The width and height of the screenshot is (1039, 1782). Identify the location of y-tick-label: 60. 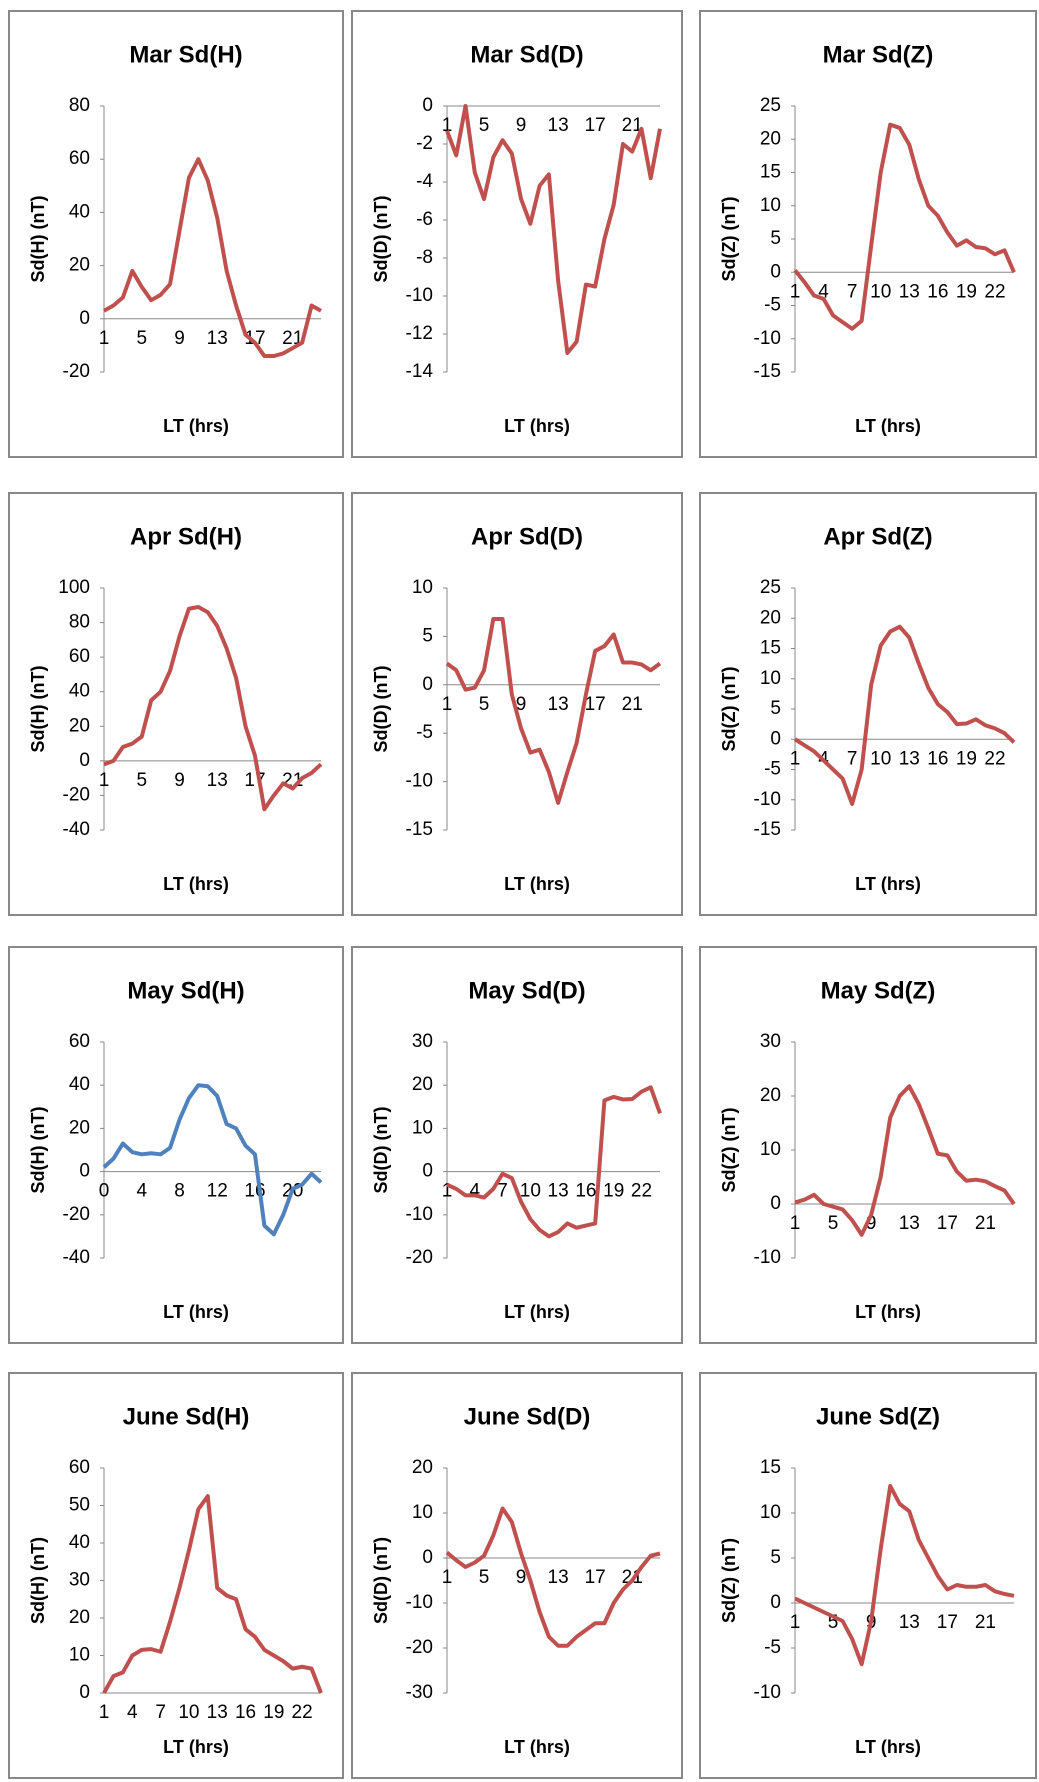
(79, 656).